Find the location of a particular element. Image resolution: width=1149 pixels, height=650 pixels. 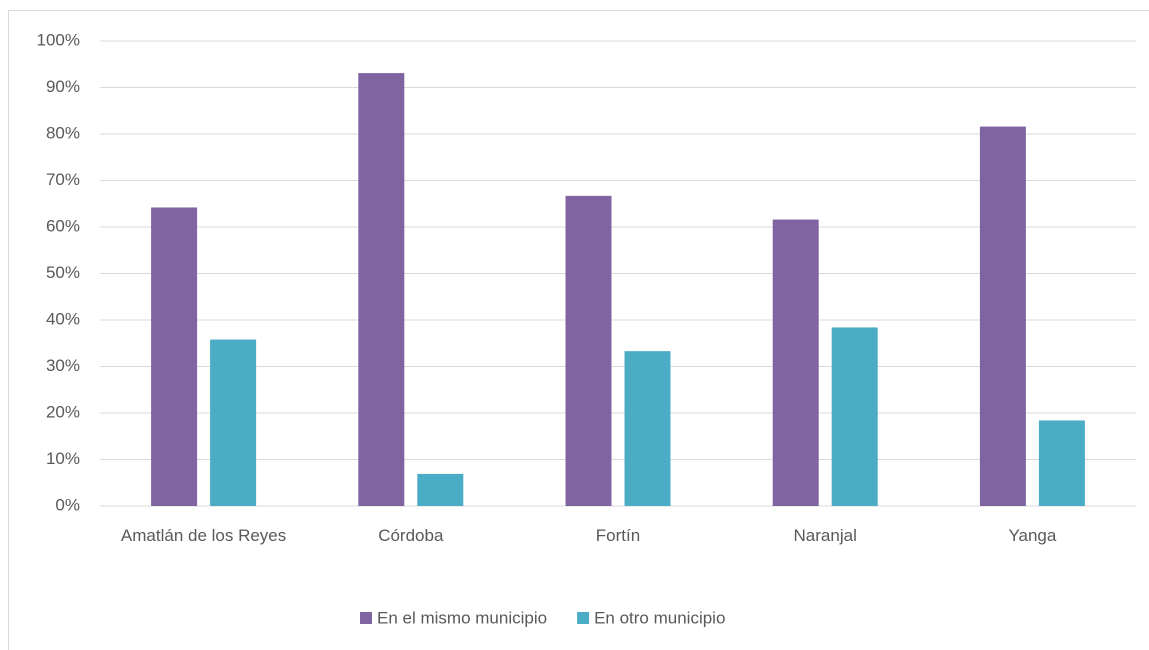

y-tick-label: 60% is located at coordinates (63, 225).